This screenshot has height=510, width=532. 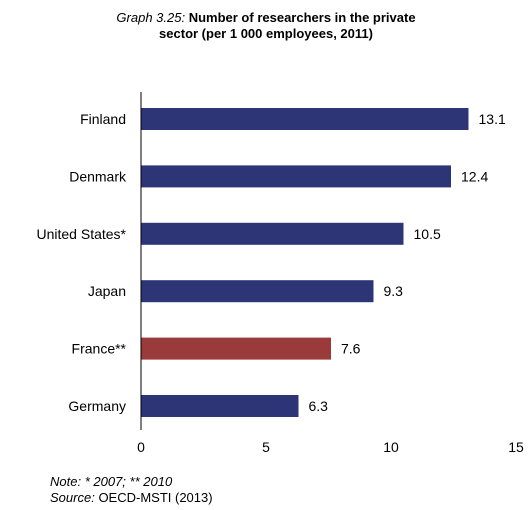 What do you see at coordinates (98, 176) in the screenshot?
I see `category-label: Denmark` at bounding box center [98, 176].